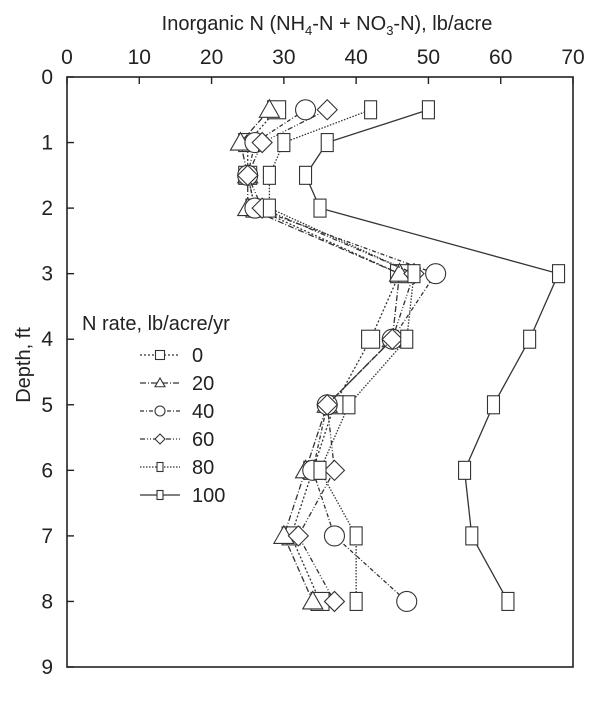 This screenshot has height=702, width=592. I want to click on x-tick-label: 60, so click(500, 57).